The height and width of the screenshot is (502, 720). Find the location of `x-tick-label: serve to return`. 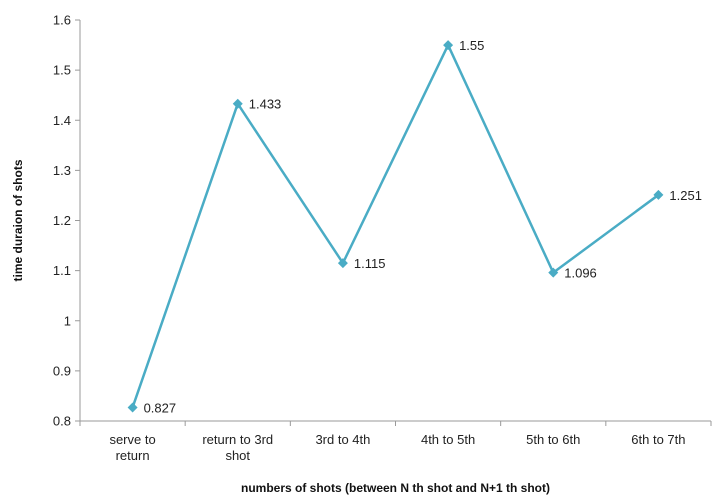

x-tick-label: serve to return is located at coordinates (132, 447).